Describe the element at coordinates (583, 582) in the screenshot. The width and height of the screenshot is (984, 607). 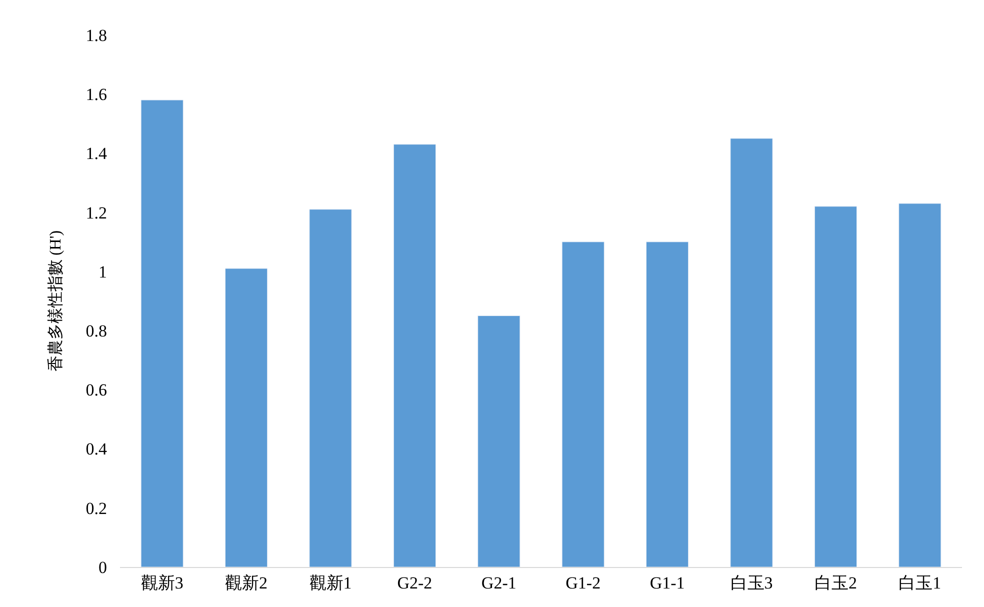
I see `x-tick-label: G1-2` at that location.